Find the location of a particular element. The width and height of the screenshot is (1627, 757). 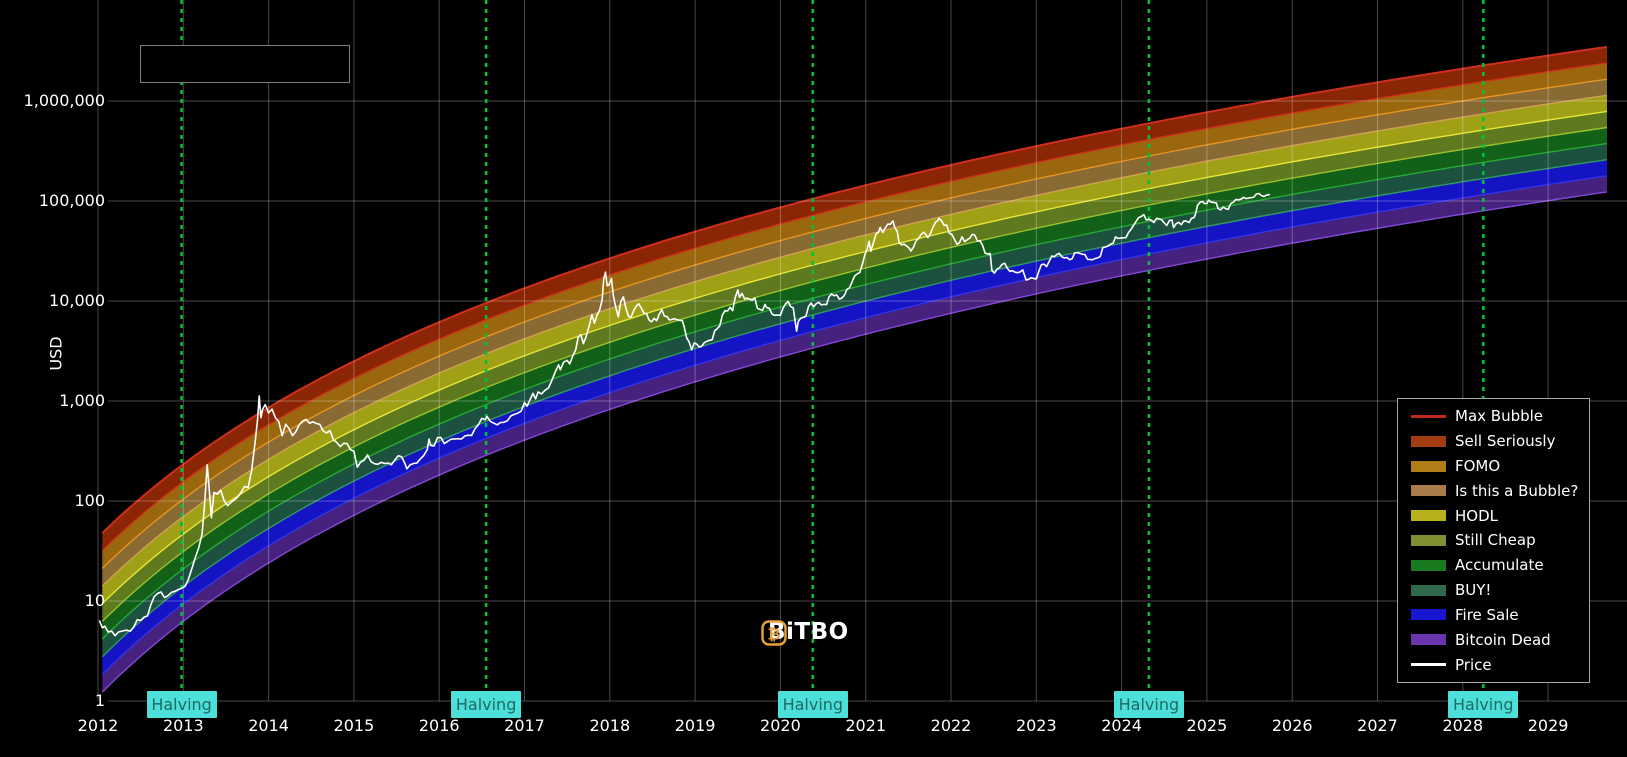

y-tick-label: 100,000 is located at coordinates (71, 200).